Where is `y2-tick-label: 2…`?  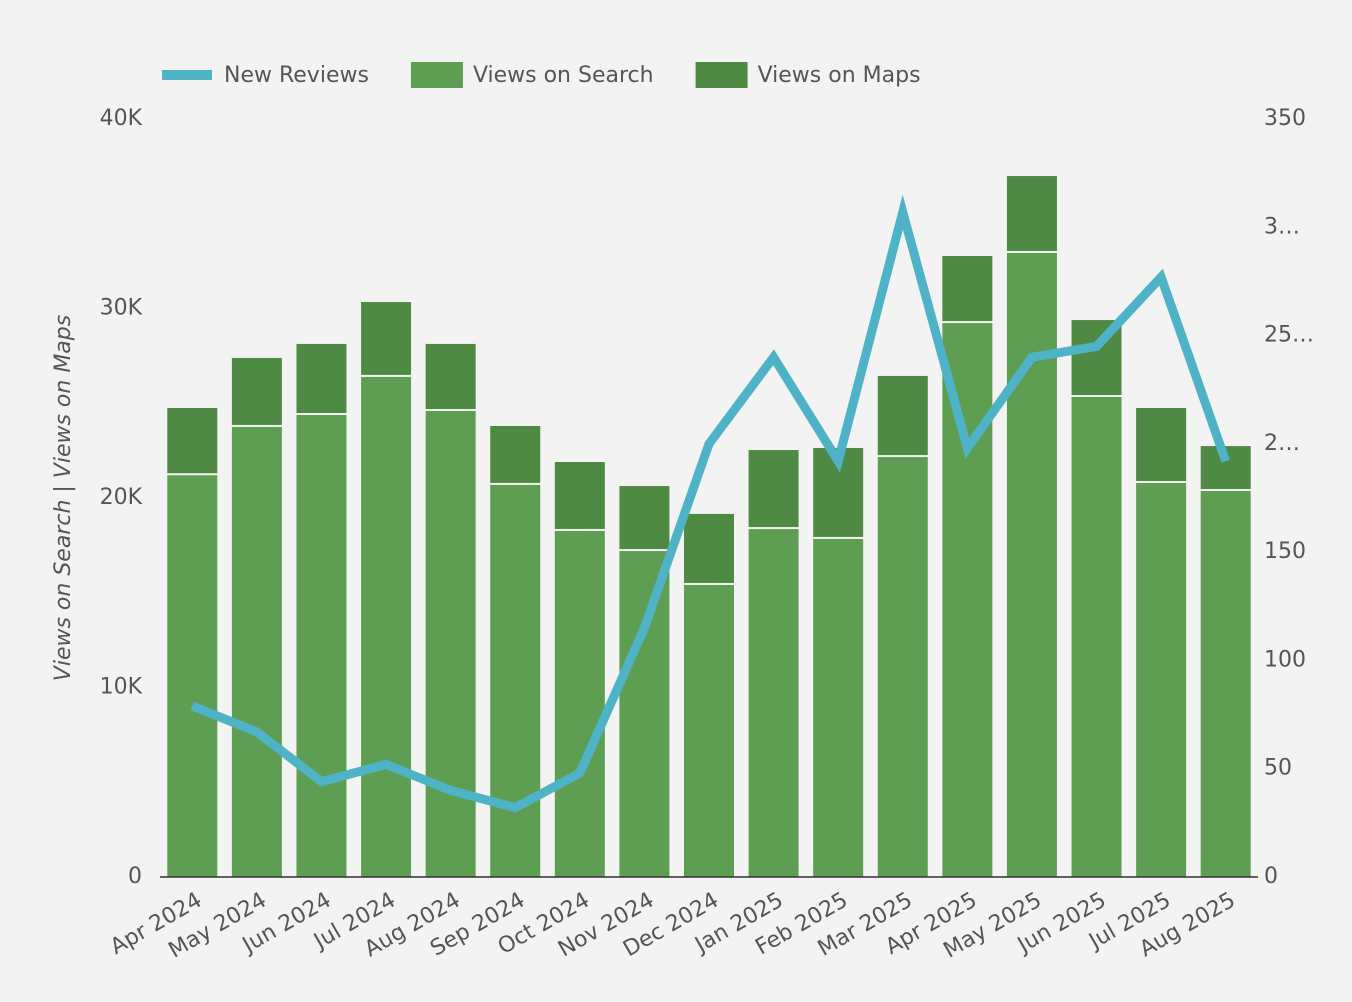
y2-tick-label: 2… is located at coordinates (1282, 443).